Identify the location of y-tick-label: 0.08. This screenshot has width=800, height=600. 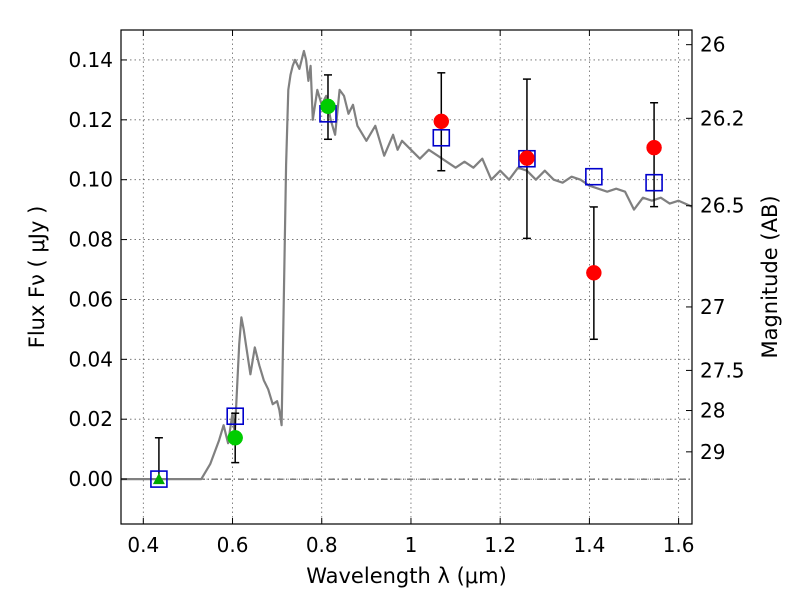
(90, 240).